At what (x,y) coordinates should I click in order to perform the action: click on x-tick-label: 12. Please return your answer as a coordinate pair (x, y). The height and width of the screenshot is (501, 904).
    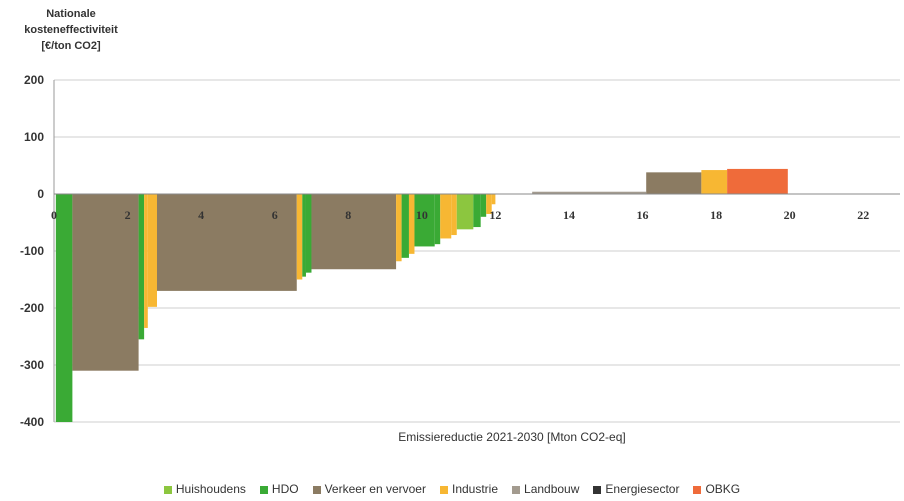
    Looking at the image, I should click on (495, 215).